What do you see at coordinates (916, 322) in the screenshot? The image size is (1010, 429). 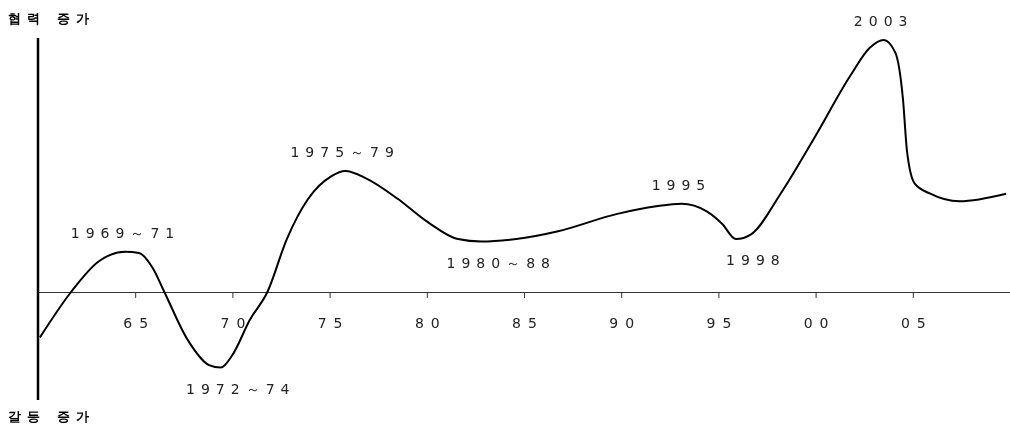 I see `x-tick-label: 05` at bounding box center [916, 322].